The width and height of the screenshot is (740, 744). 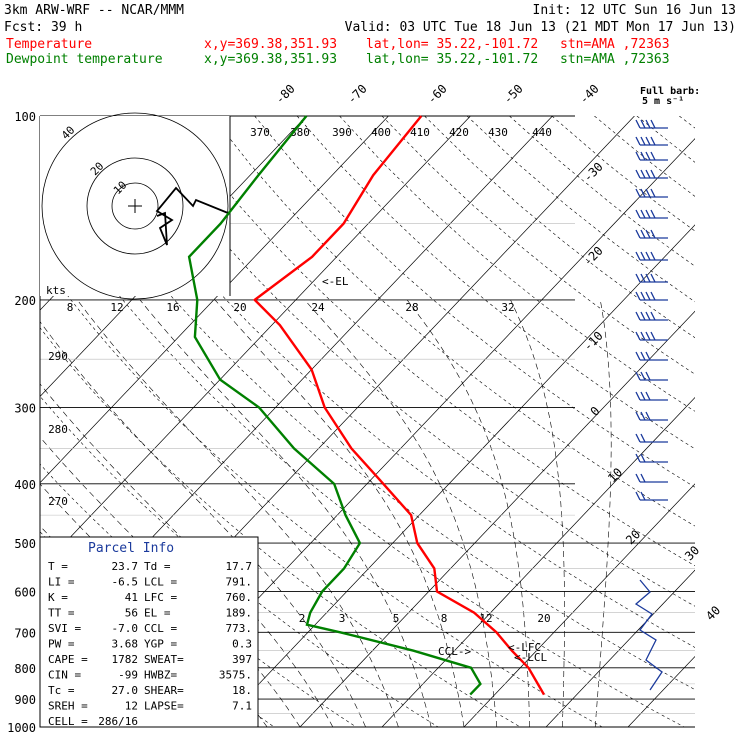 What do you see at coordinates (25, 592) in the screenshot?
I see `pressure-label-600: 600` at bounding box center [25, 592].